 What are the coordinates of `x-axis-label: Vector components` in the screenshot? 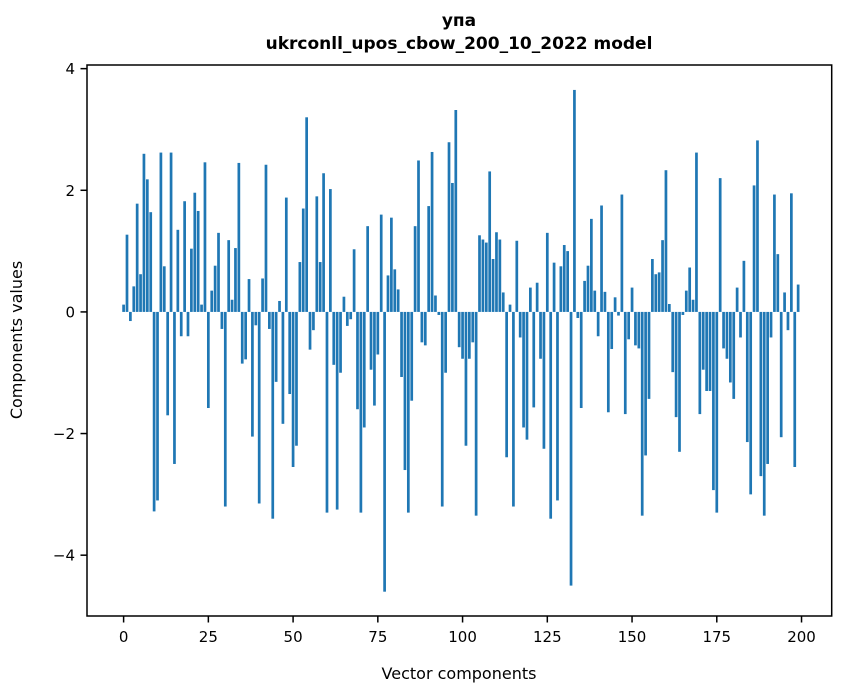 It's located at (459, 673).